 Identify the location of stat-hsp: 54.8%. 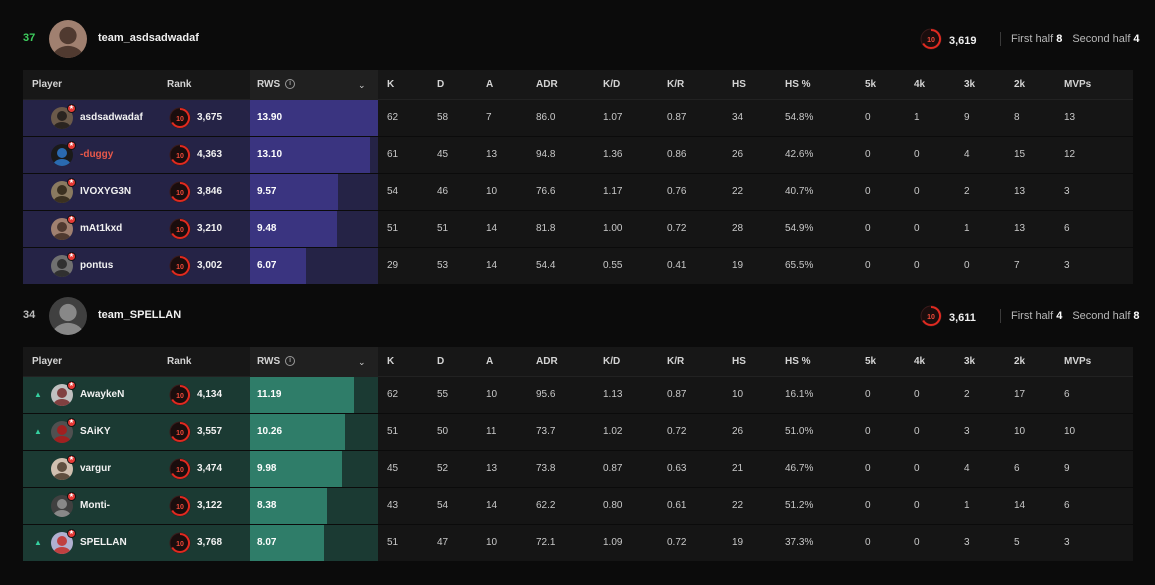
(799, 117).